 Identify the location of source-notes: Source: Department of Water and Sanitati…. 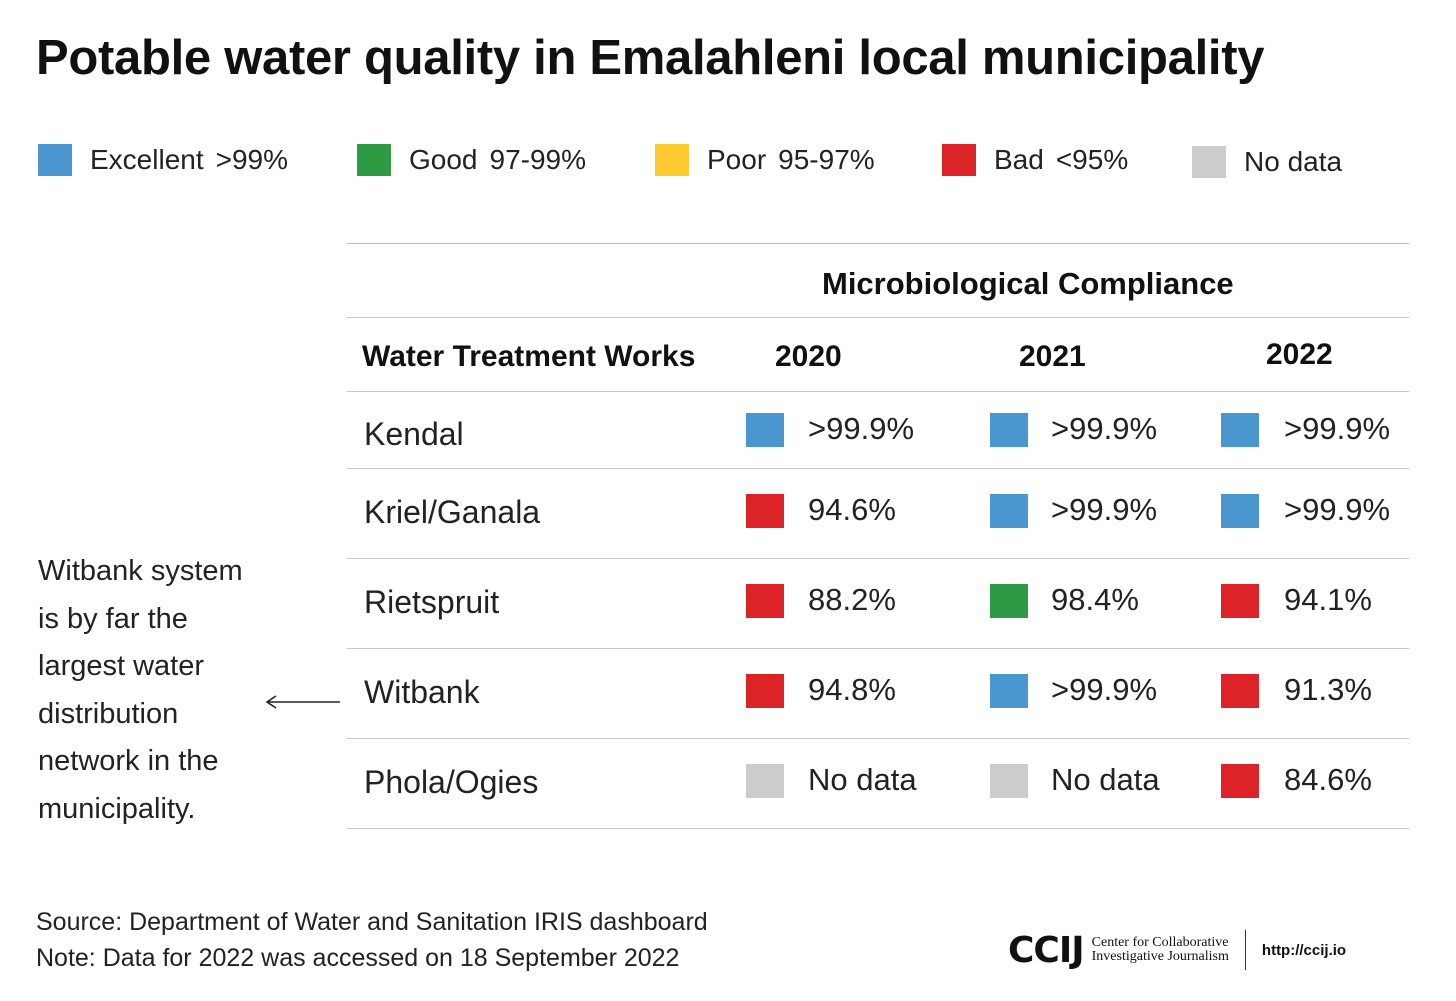
(372, 940).